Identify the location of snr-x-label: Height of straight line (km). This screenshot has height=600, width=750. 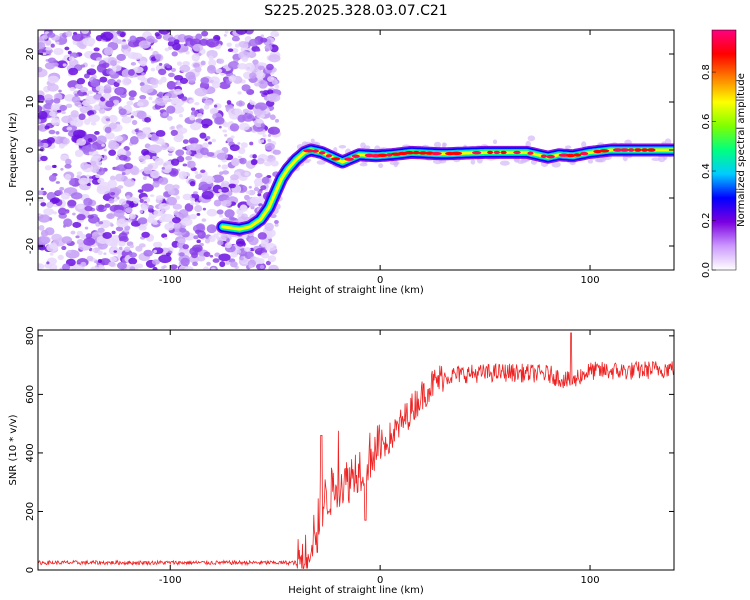
(356, 590).